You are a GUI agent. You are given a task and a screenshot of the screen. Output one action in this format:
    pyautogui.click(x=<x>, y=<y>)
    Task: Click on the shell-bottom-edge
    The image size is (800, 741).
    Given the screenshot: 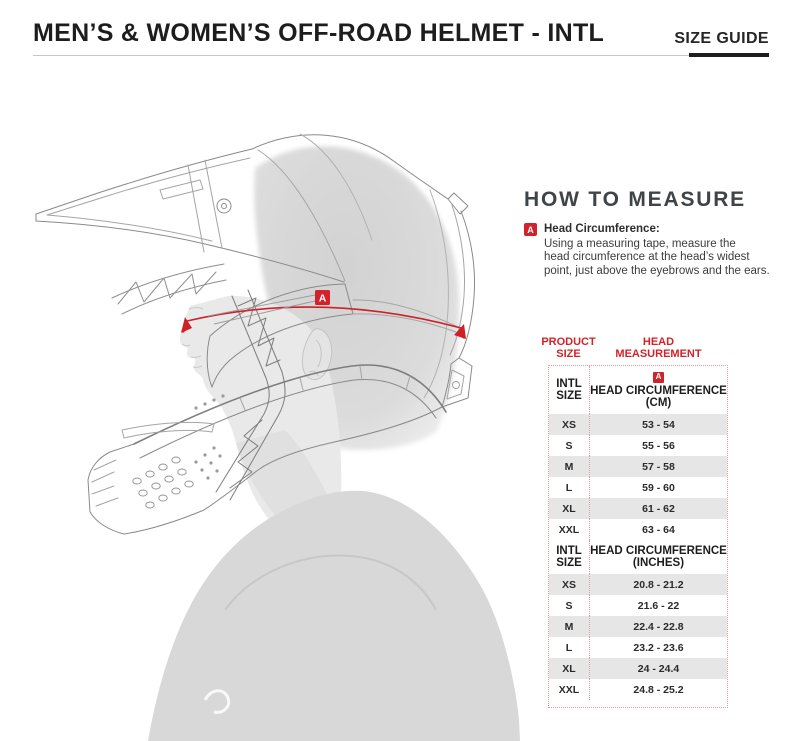 What is the action you would take?
    pyautogui.click(x=283, y=470)
    